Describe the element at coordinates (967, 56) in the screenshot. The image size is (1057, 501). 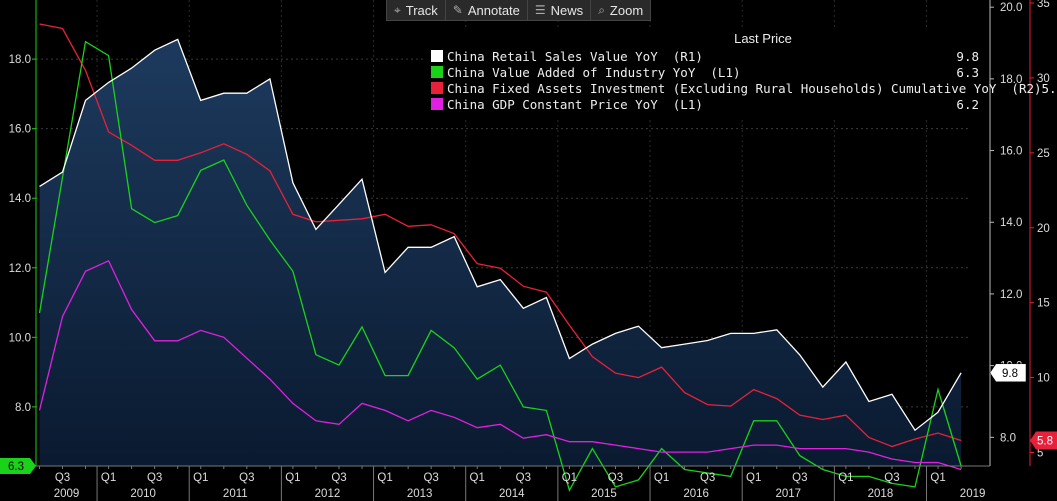
I see `legend-item-value: 9.8` at that location.